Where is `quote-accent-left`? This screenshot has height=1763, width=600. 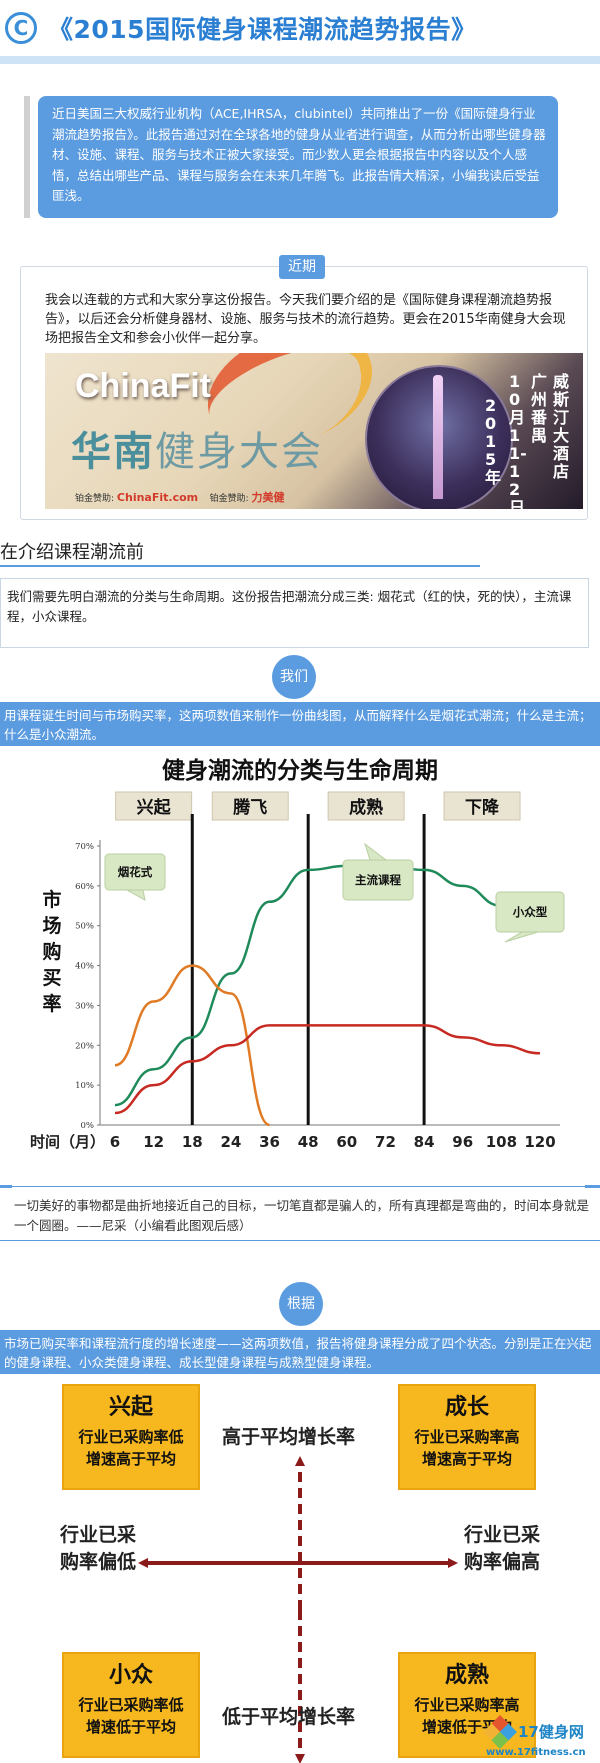 quote-accent-left is located at coordinates (6, 1186).